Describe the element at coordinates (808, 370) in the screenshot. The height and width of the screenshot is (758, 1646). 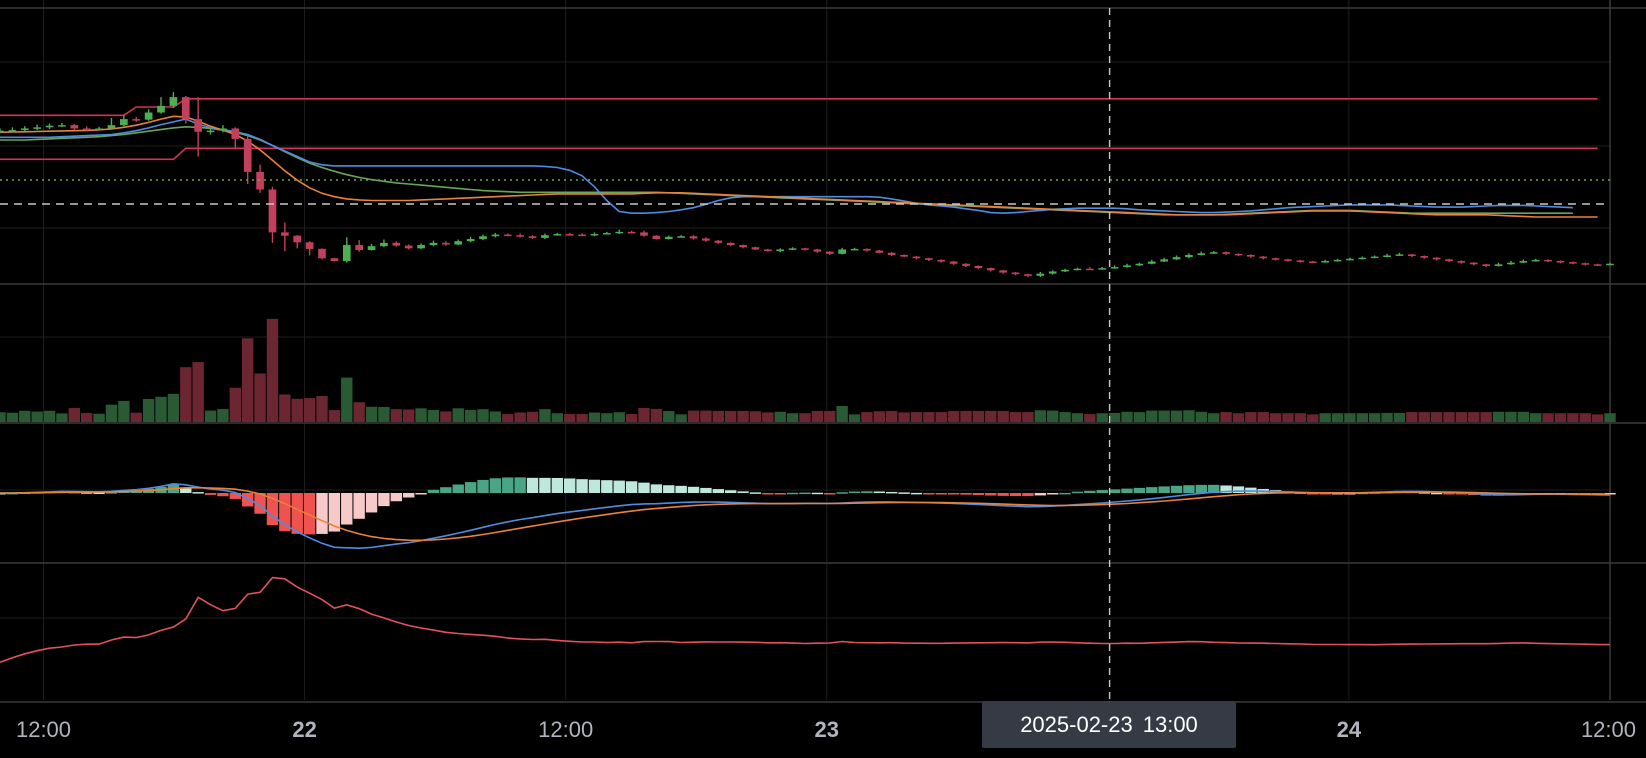
I see `volume-pane` at that location.